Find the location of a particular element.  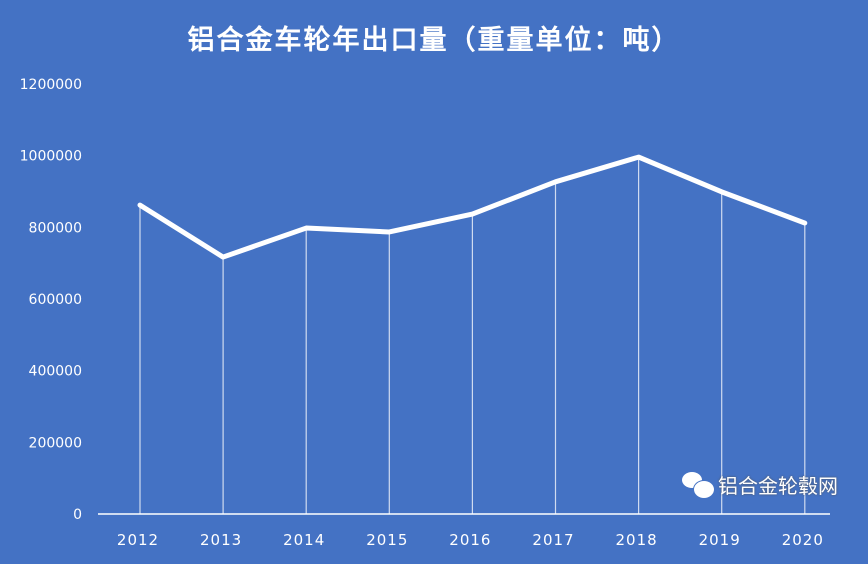

watermark-text: 铝合金轮毂网 is located at coordinates (778, 486).